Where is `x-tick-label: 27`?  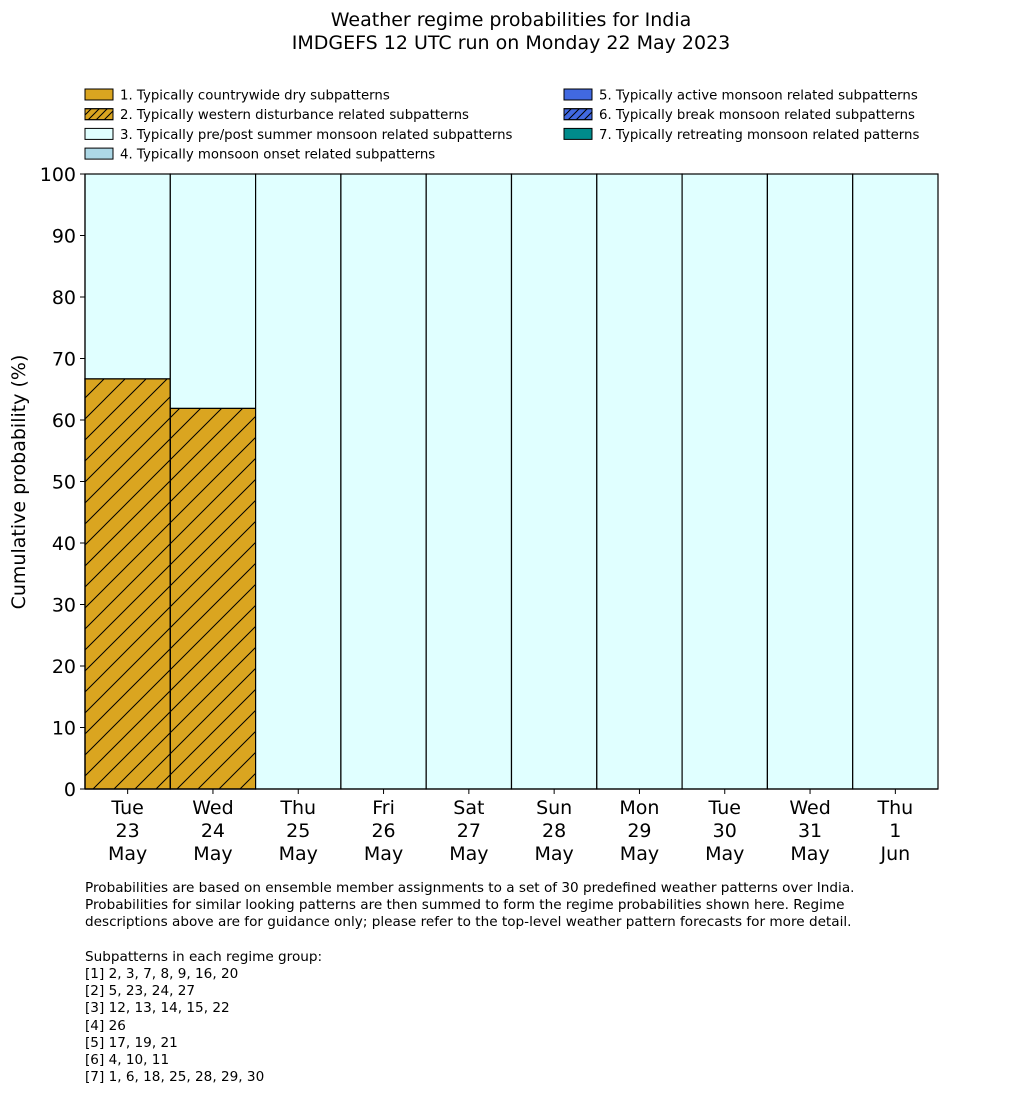 x-tick-label: 27 is located at coordinates (469, 831).